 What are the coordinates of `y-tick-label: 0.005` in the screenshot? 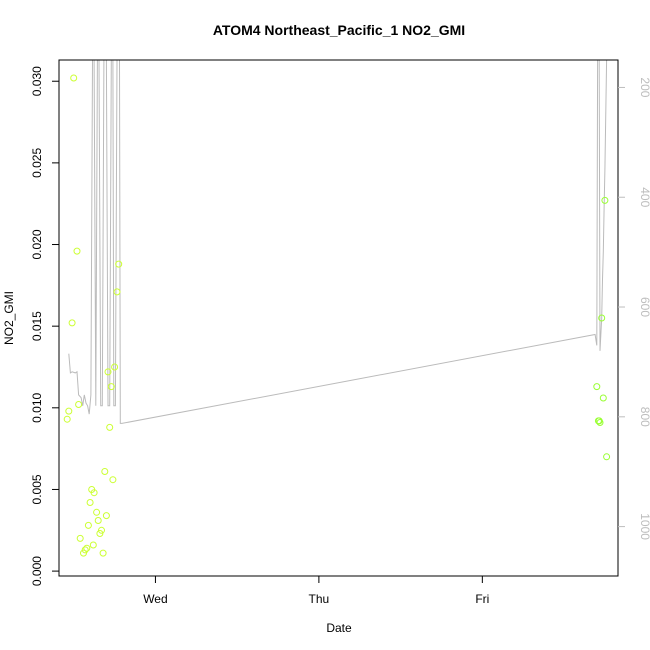 It's located at (37, 489).